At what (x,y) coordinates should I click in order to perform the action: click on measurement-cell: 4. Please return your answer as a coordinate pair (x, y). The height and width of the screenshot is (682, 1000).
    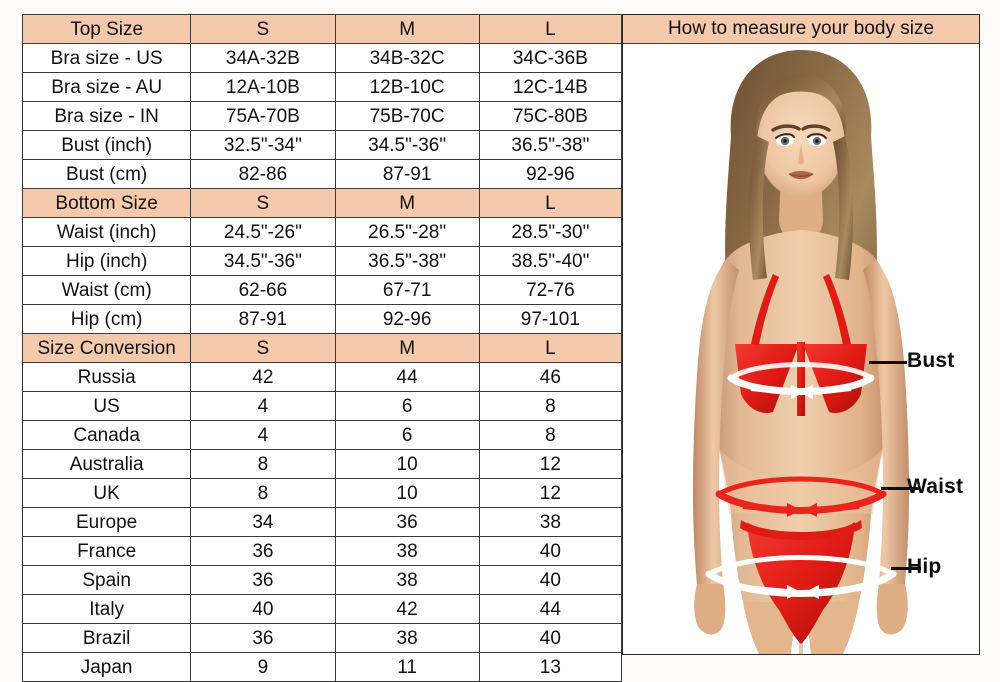
    Looking at the image, I should click on (263, 406).